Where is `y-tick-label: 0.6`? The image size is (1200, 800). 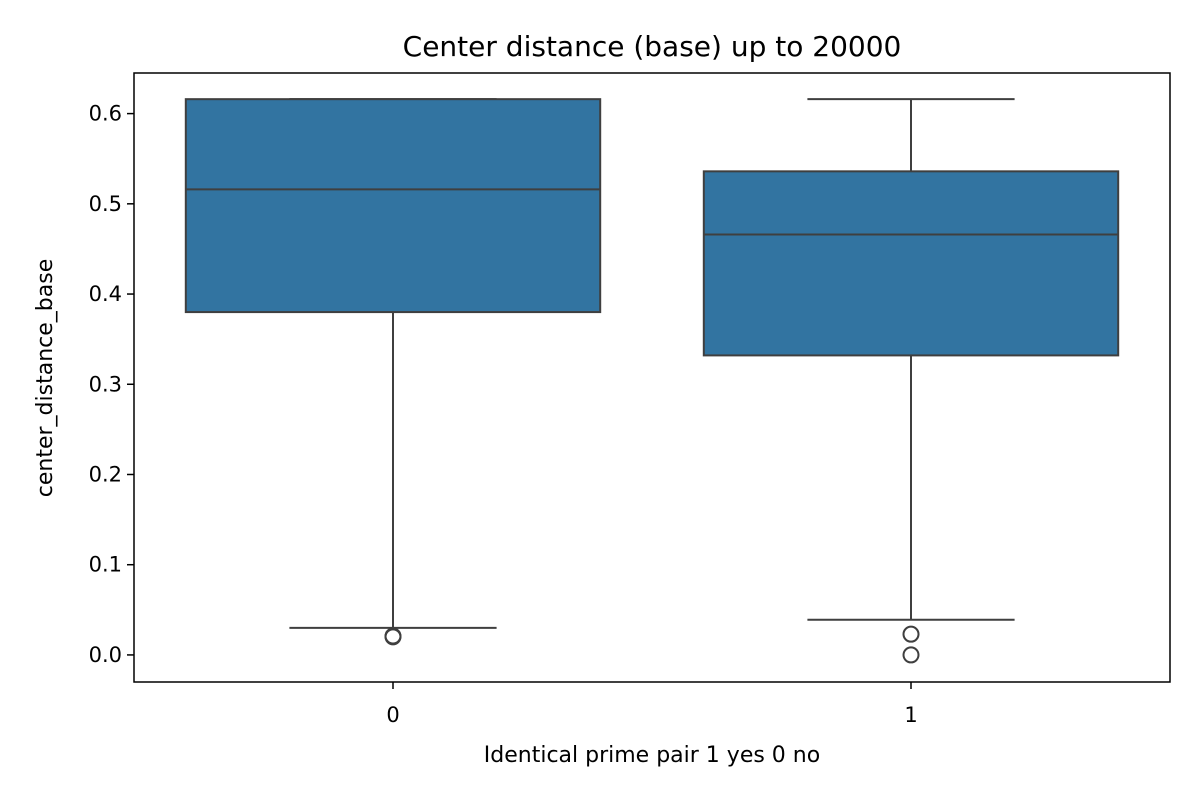
y-tick-label: 0.6 is located at coordinates (105, 114).